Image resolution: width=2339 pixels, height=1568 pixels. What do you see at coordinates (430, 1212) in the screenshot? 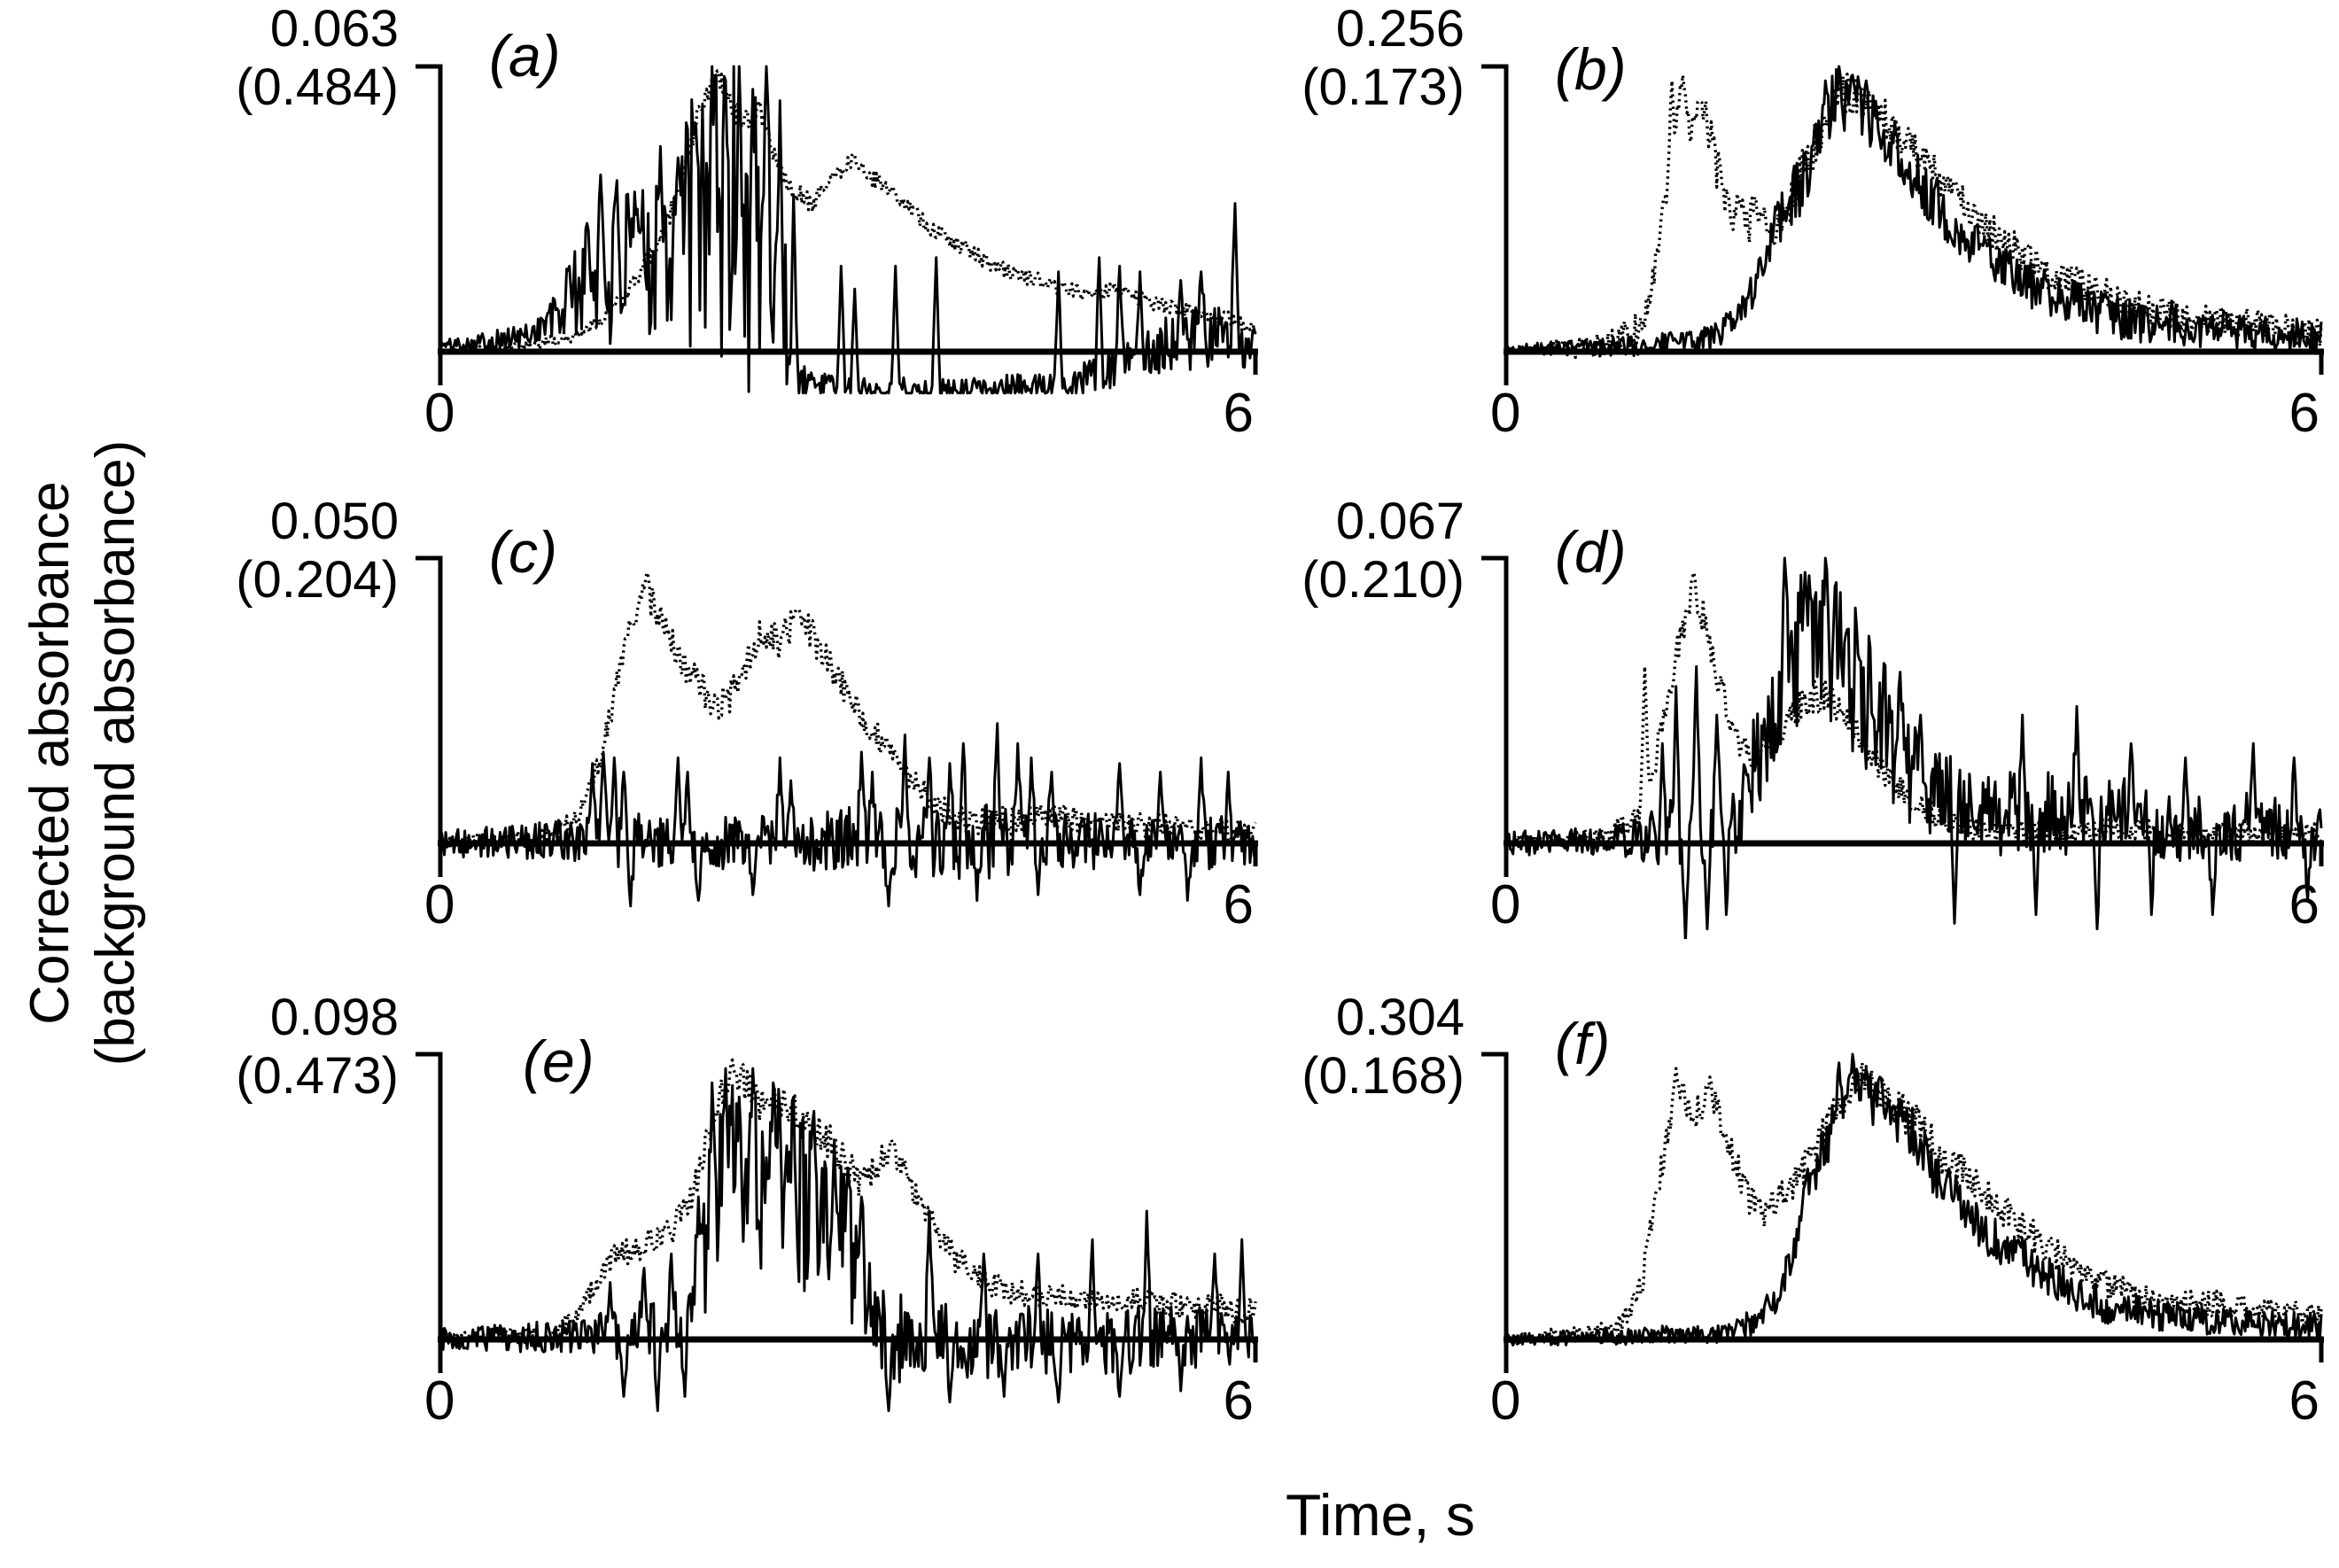
I see `y-axis-e` at bounding box center [430, 1212].